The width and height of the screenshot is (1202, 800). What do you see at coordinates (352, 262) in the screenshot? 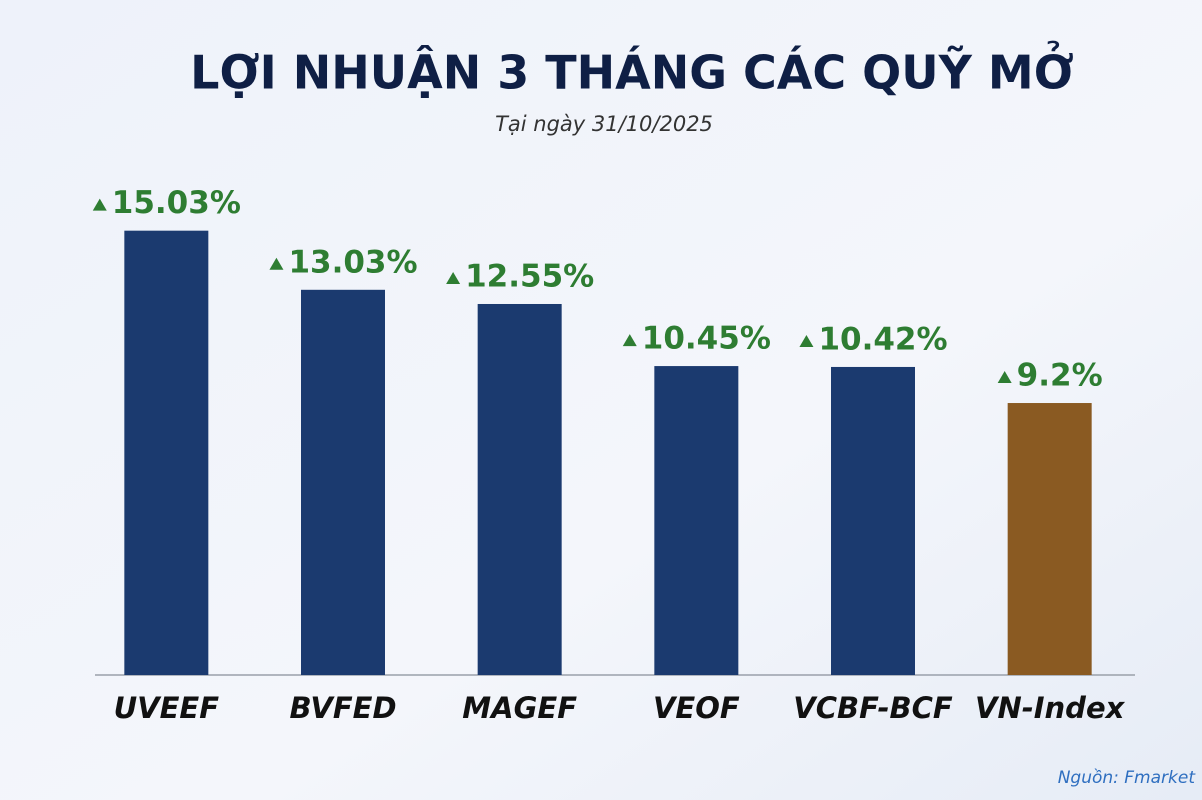
I see `value-label: 13.03%` at bounding box center [352, 262].